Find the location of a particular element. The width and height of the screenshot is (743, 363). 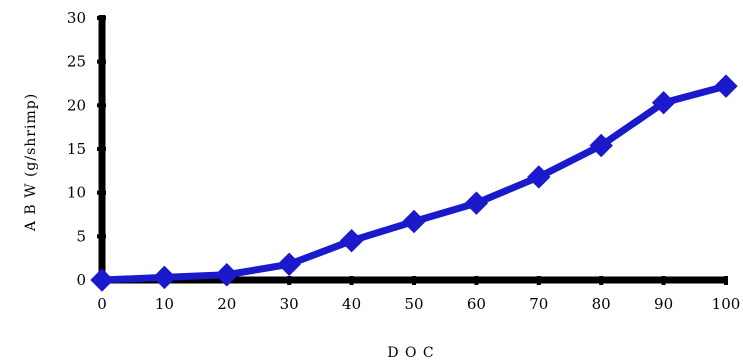

y-tick-label: 15 is located at coordinates (76, 149).